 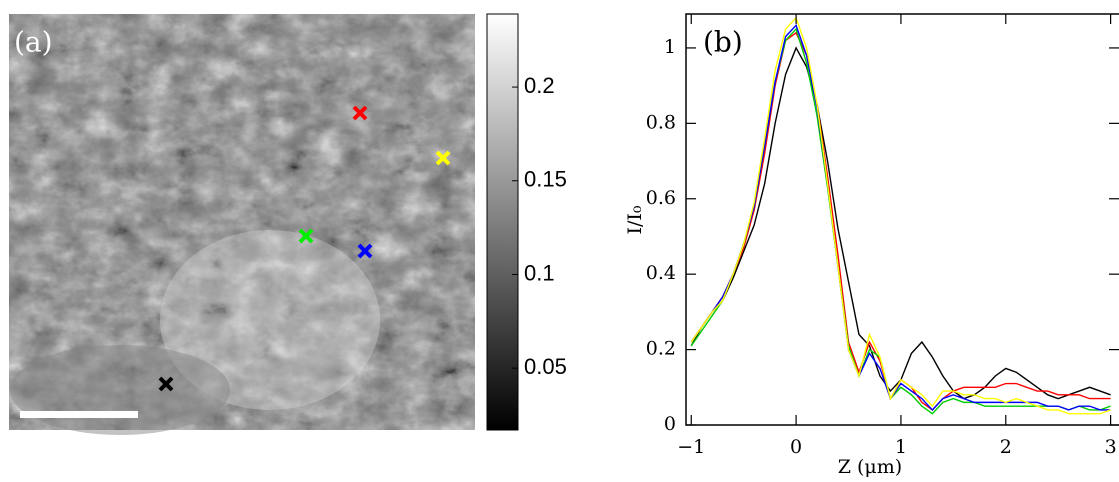 What do you see at coordinates (443, 158) in the screenshot?
I see `marker-yellow` at bounding box center [443, 158].